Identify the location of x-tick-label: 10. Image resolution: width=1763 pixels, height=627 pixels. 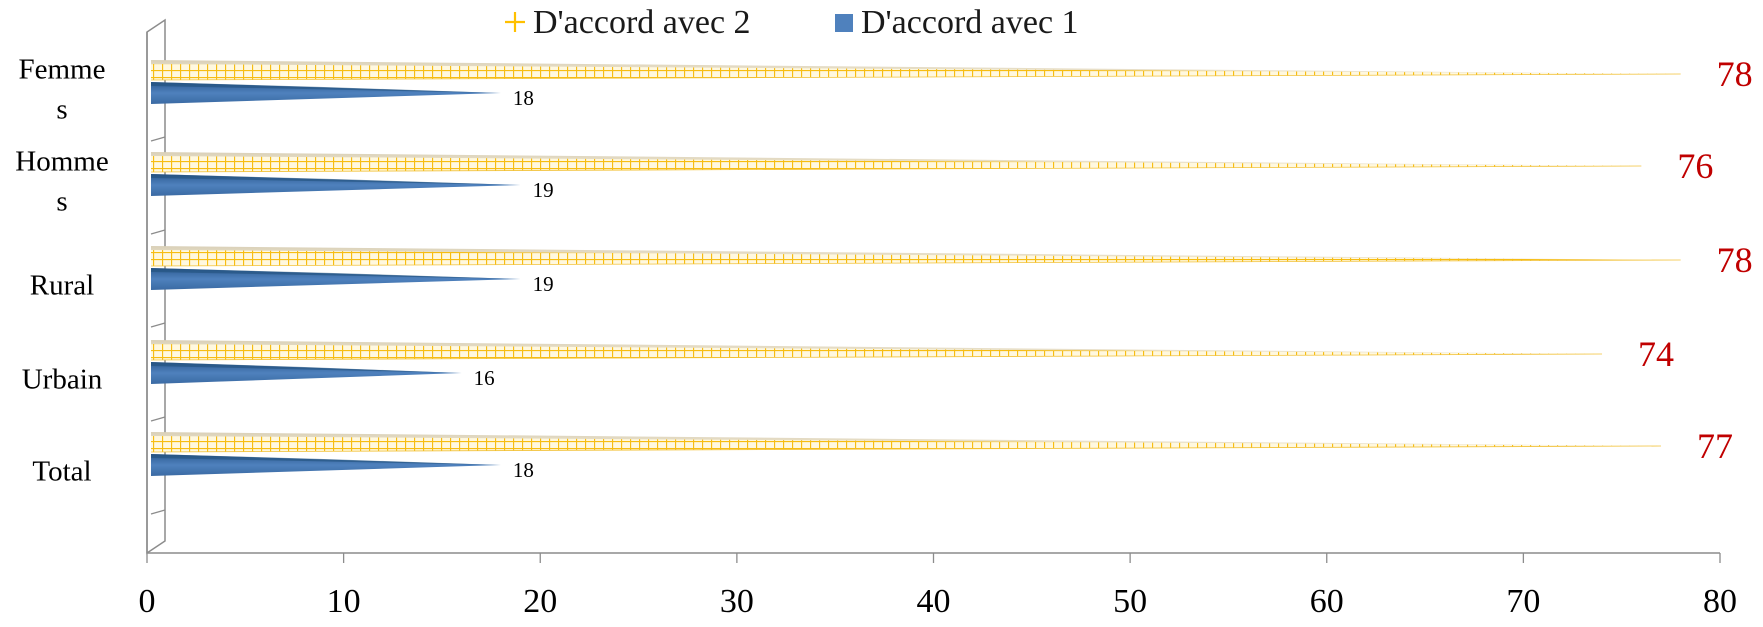
(344, 601).